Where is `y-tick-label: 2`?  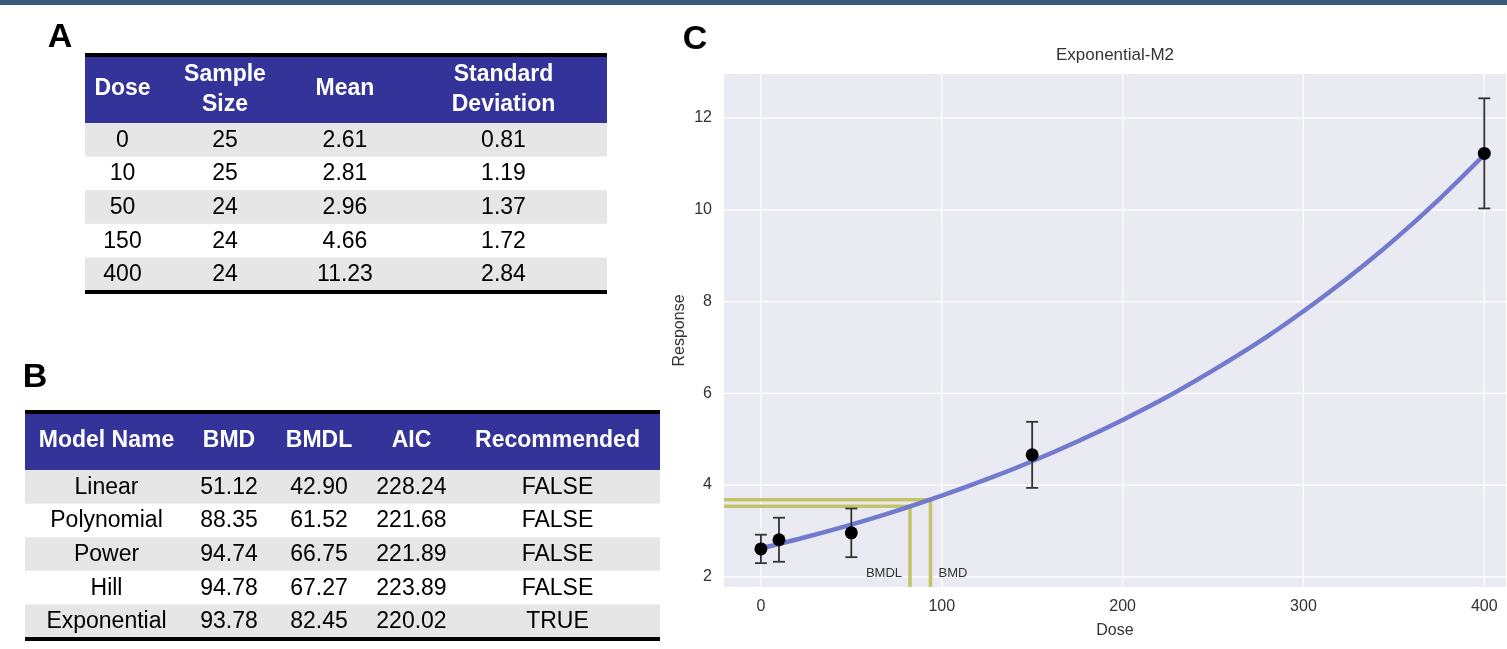 y-tick-label: 2 is located at coordinates (708, 576).